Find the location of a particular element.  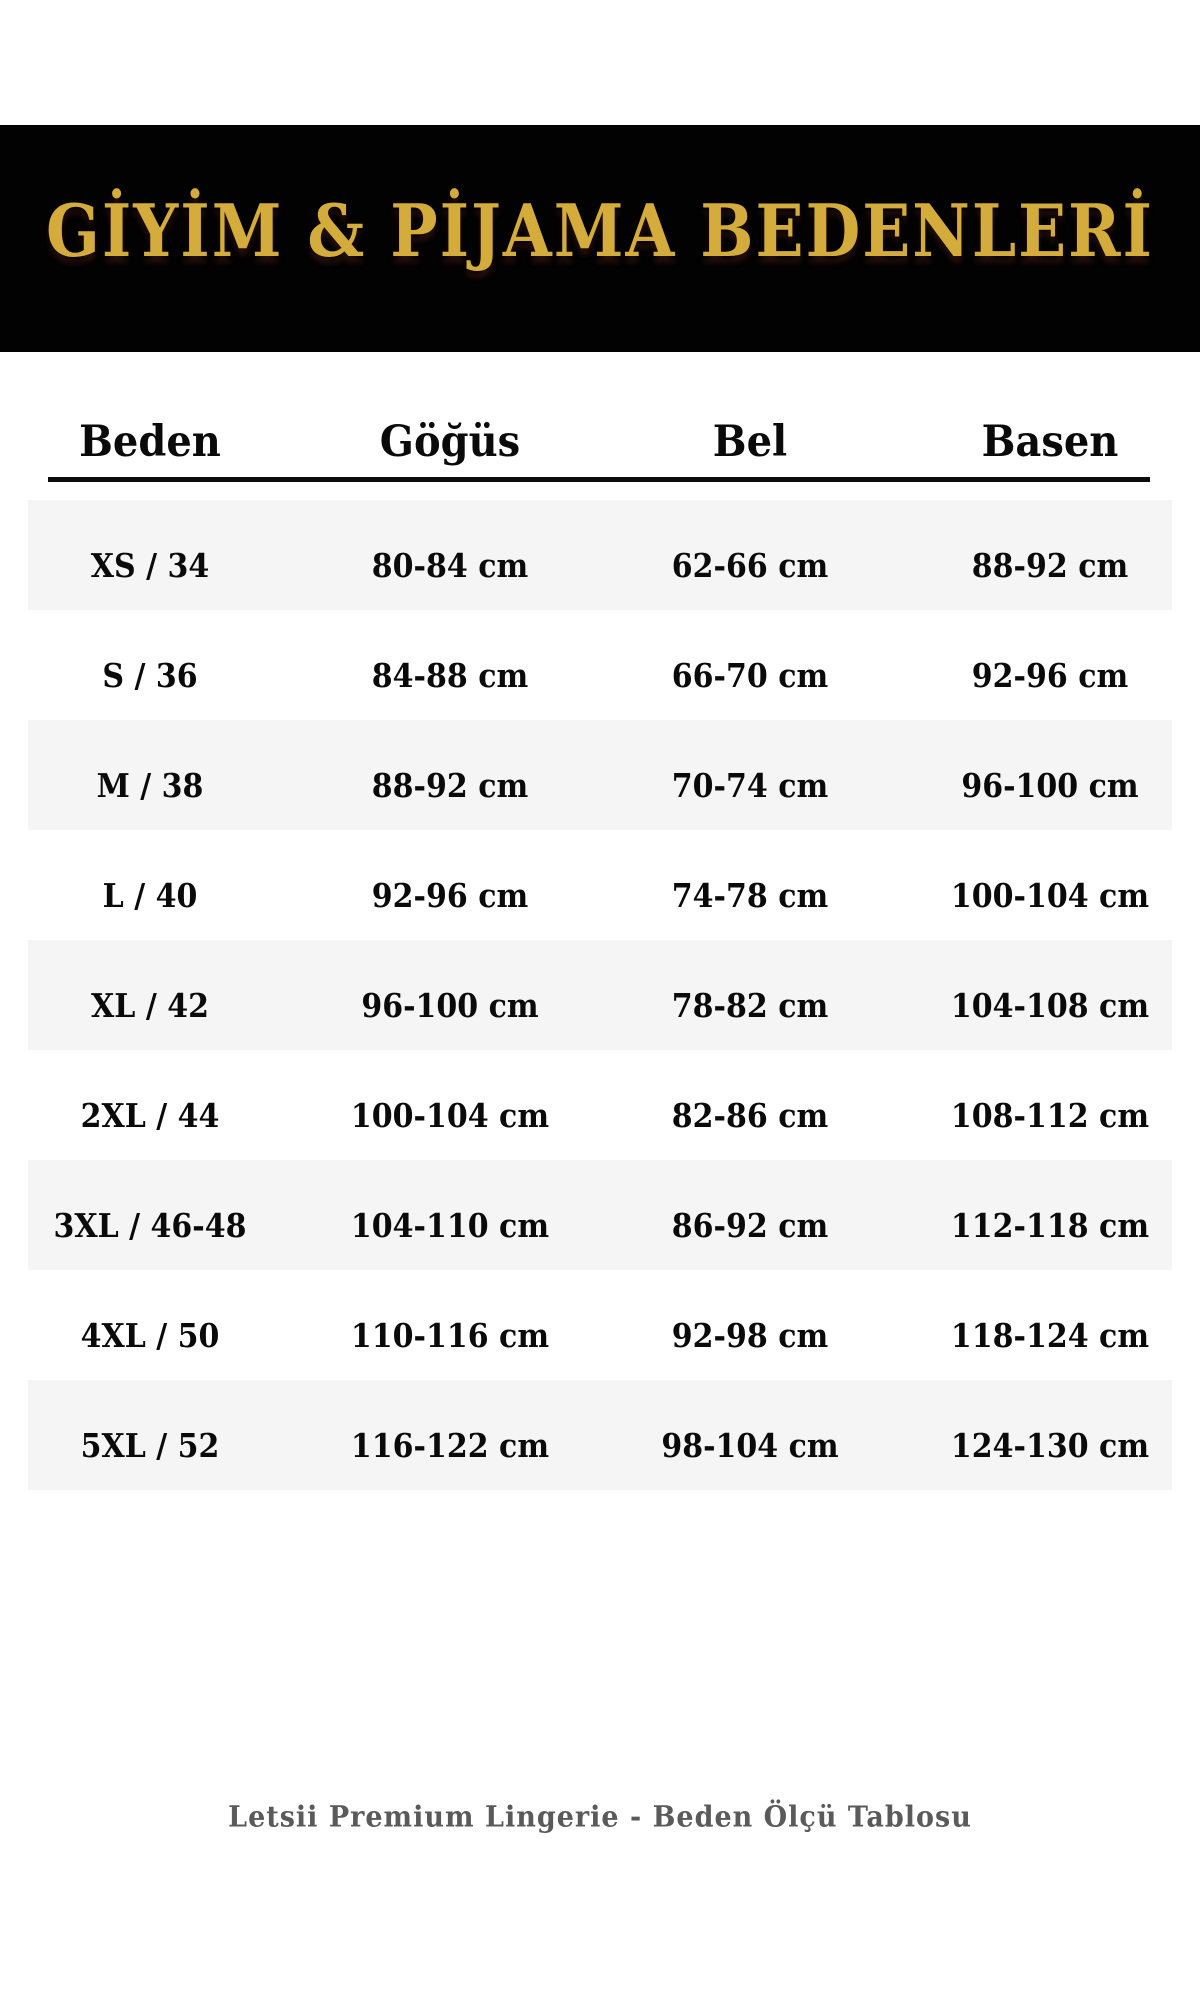

table-row-xl: XL / 42 96-100 cm 78-82 cm 104-108 cm is located at coordinates (600, 995).